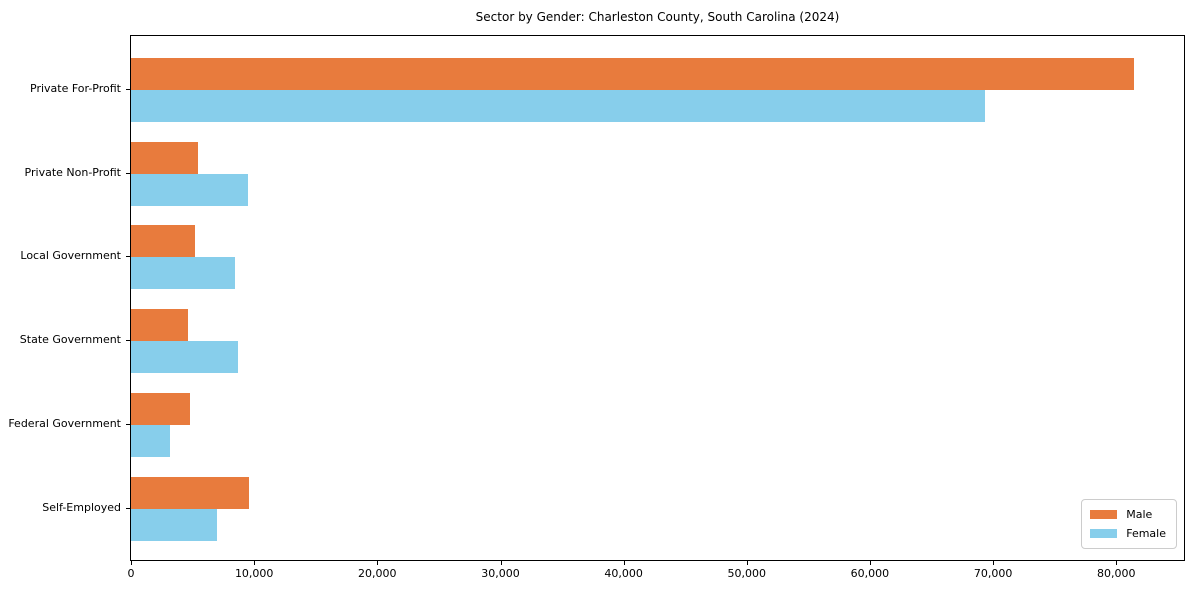 The width and height of the screenshot is (1200, 600). I want to click on legend-swatch-male, so click(1104, 514).